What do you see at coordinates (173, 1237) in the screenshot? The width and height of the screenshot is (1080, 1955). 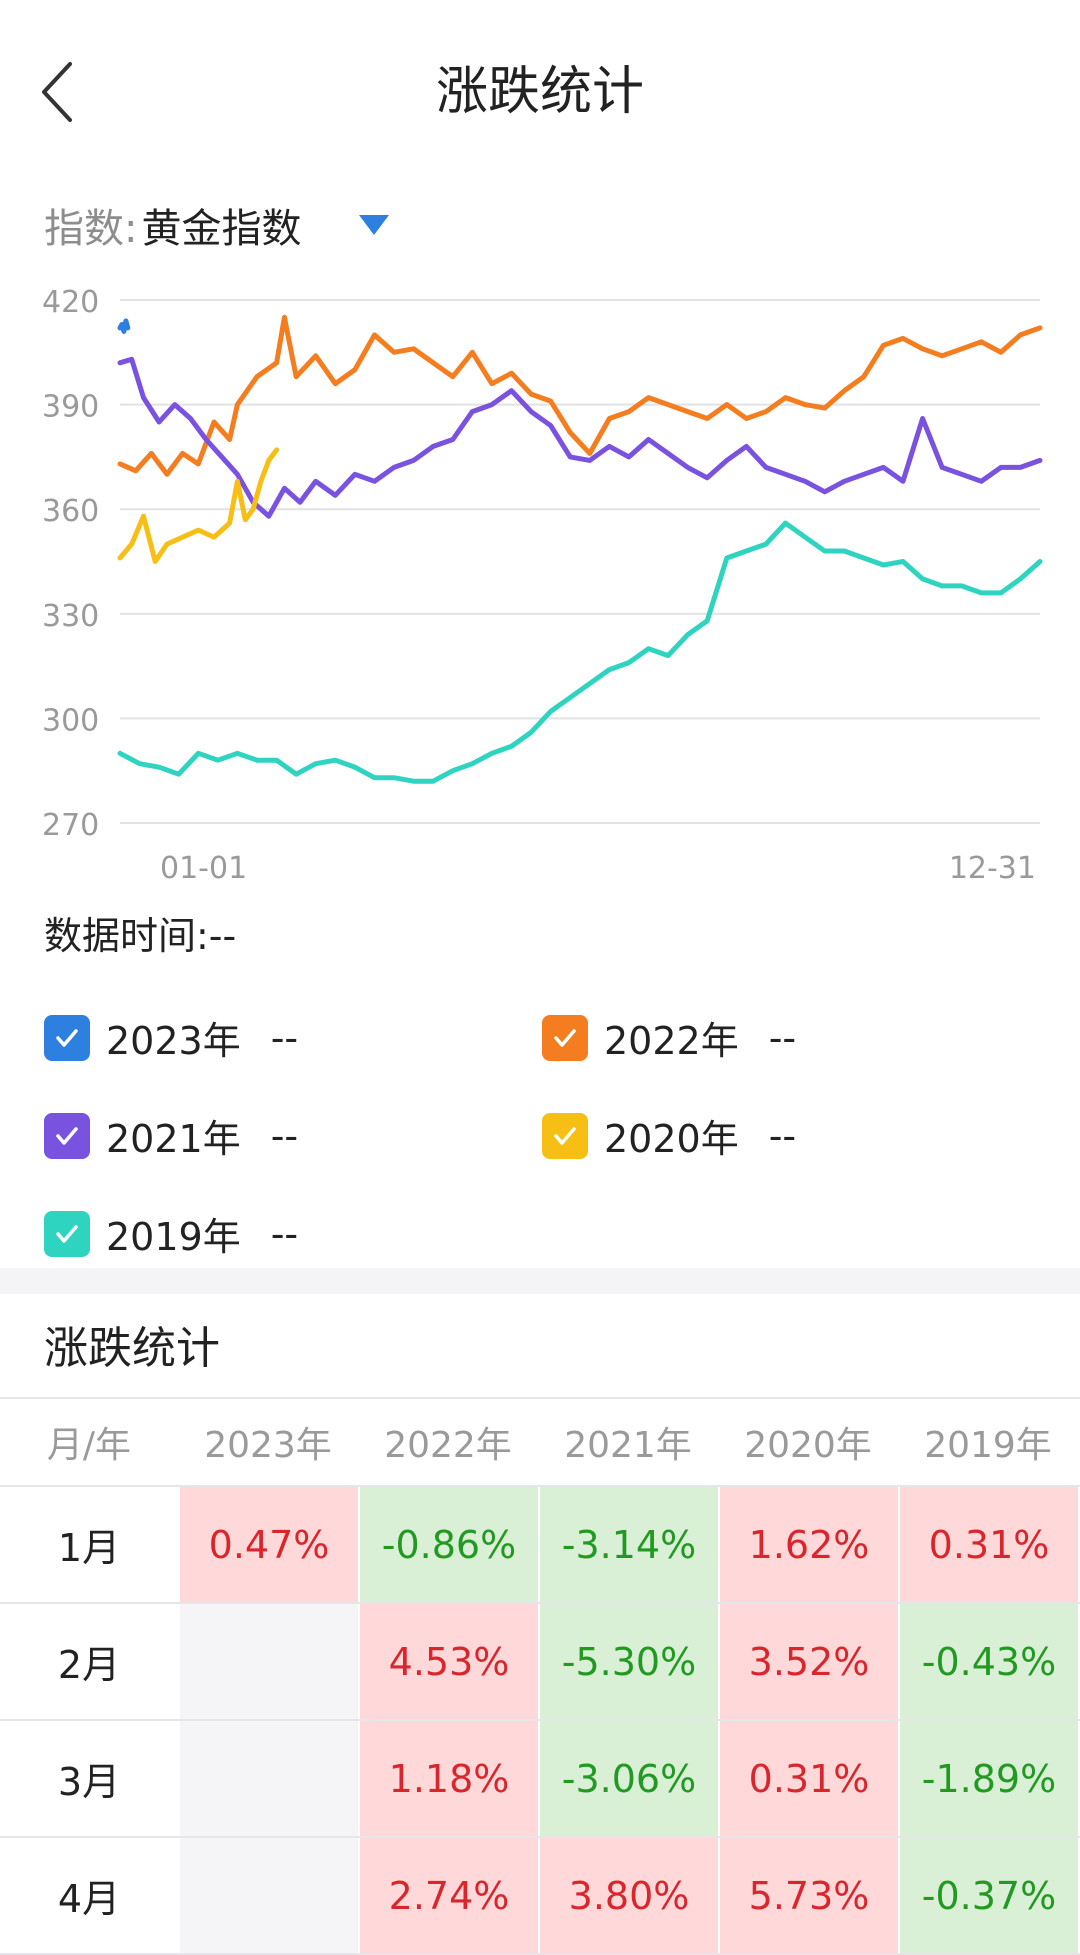 I see `legend-year: 2019年` at bounding box center [173, 1237].